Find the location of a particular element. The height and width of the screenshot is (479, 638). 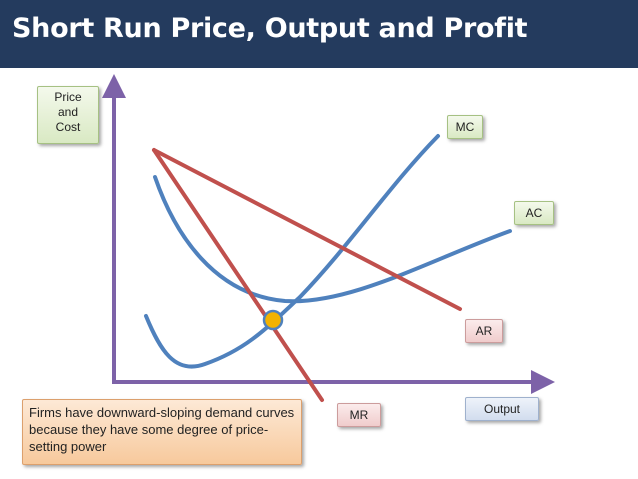

y-axis-label-line-2: and is located at coordinates (68, 112).